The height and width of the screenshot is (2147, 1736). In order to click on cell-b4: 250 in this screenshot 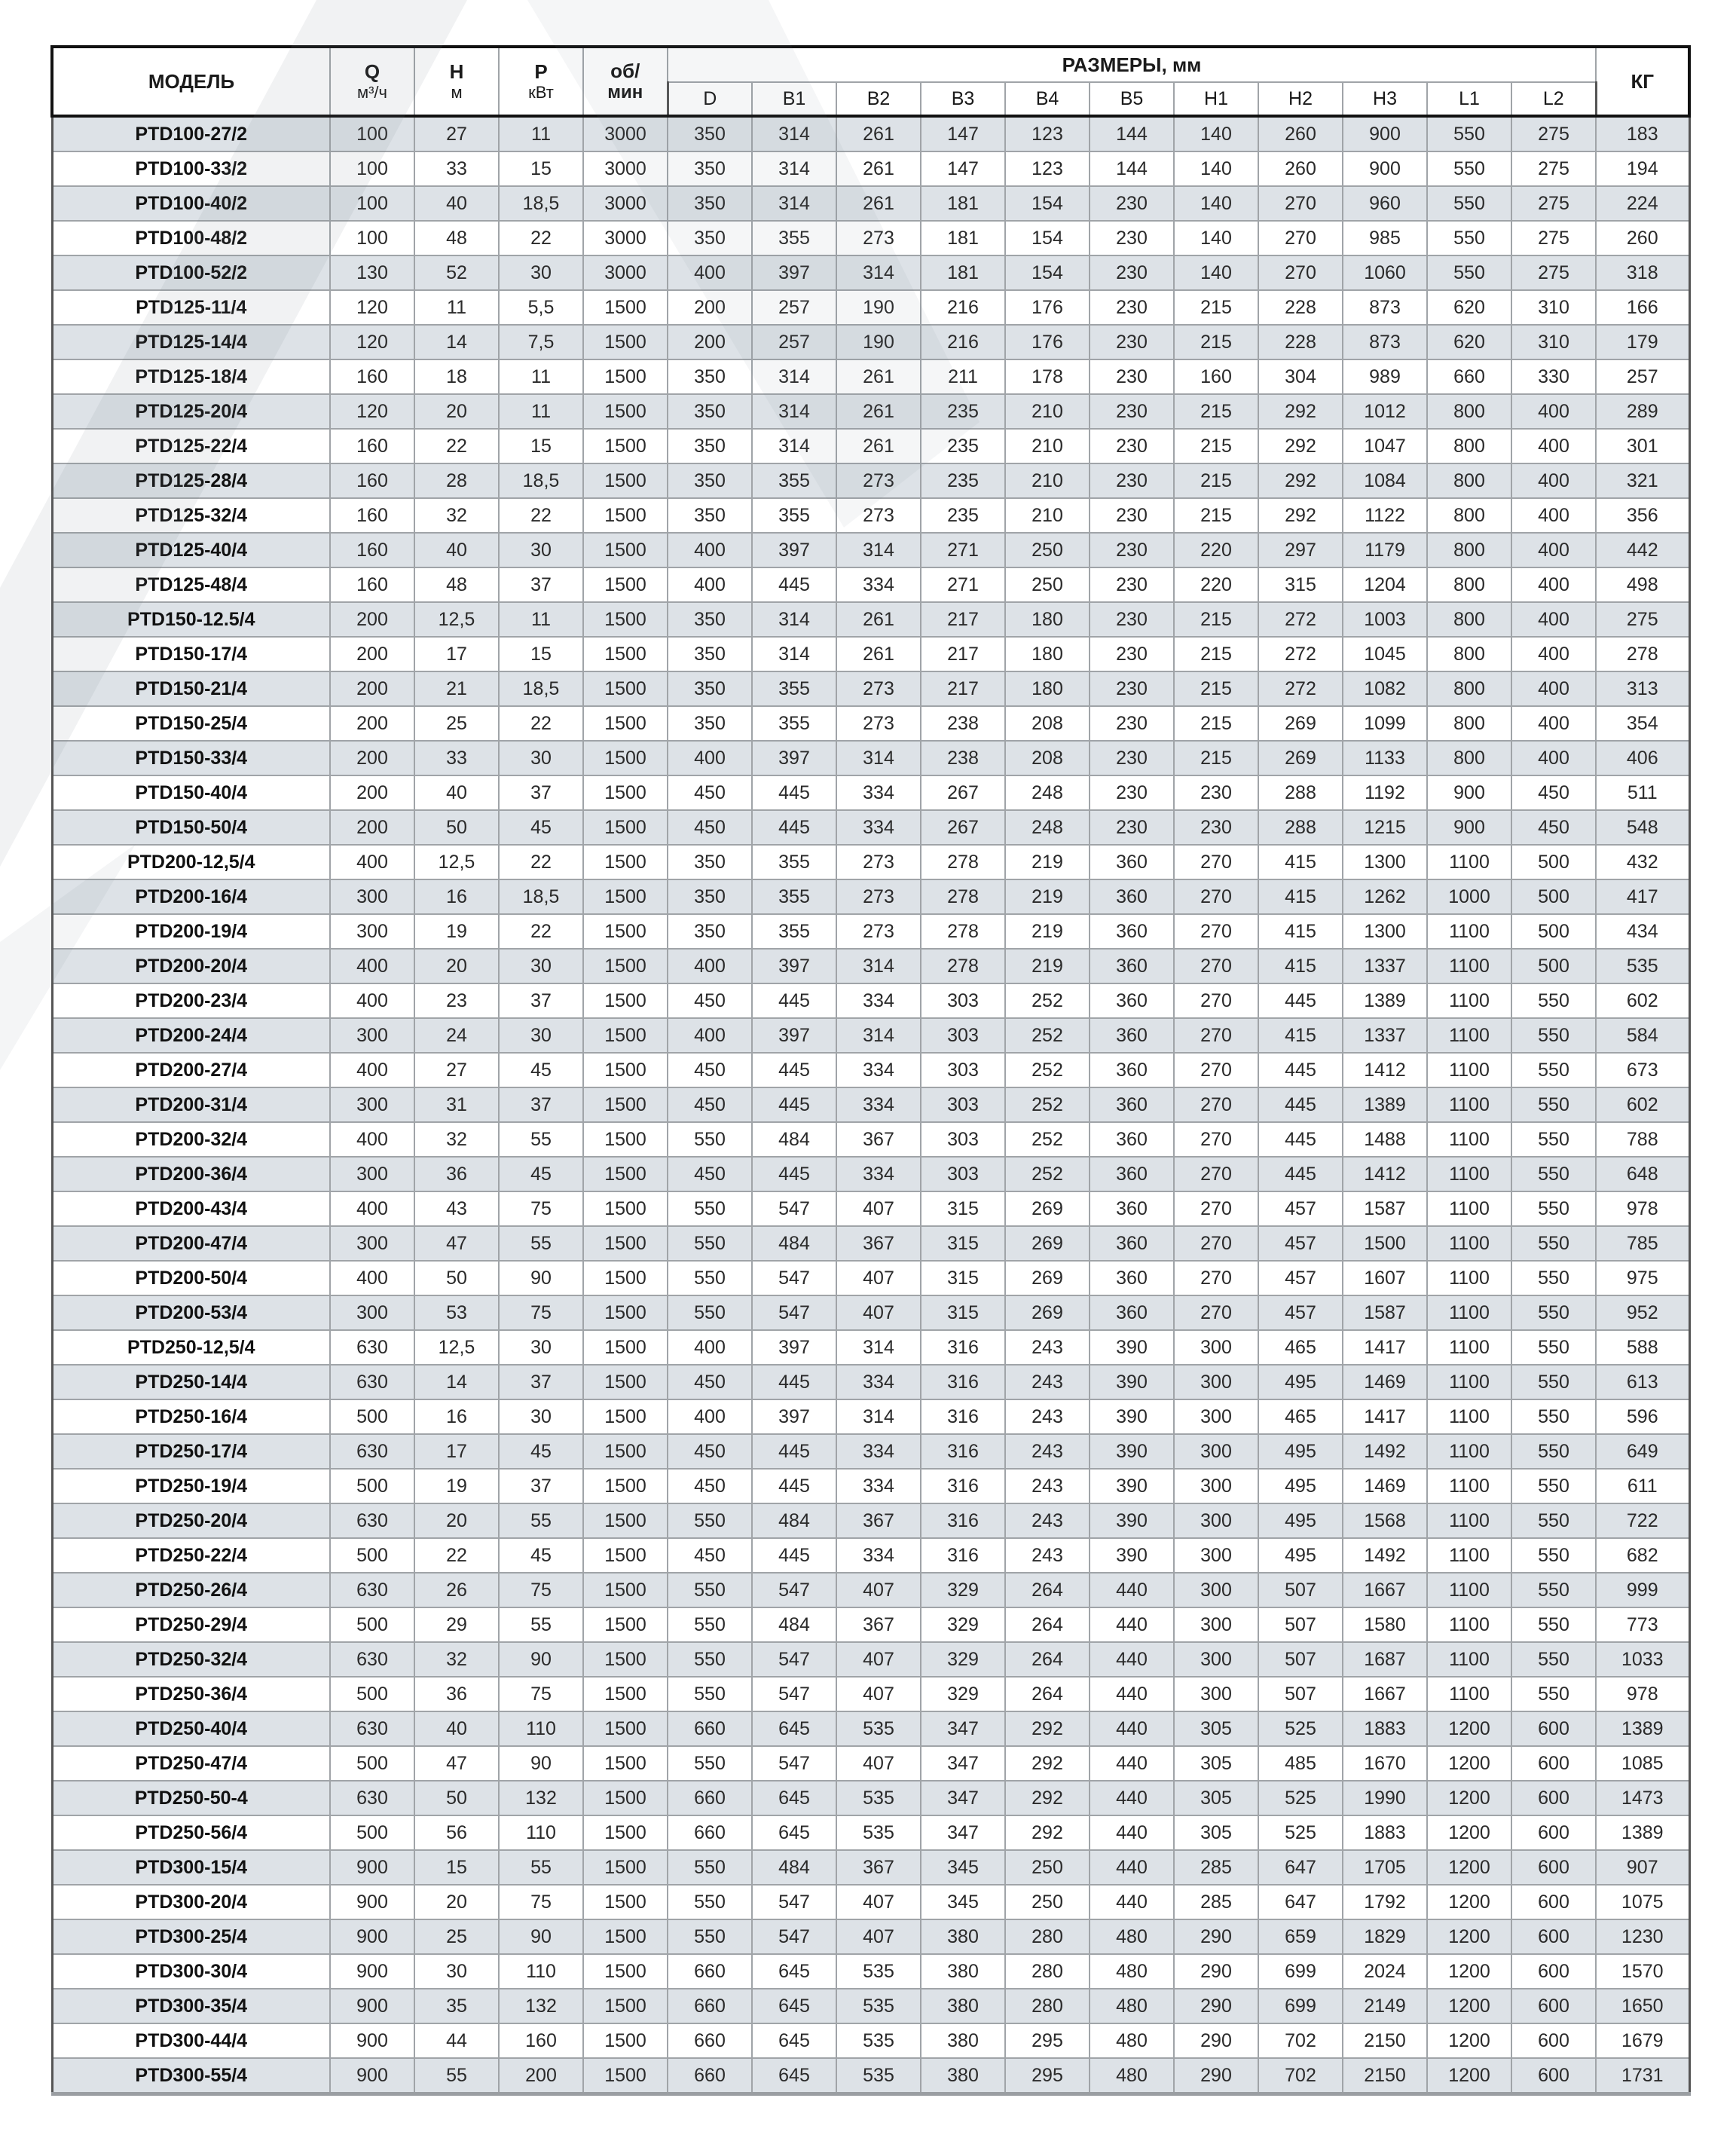, I will do `click(1047, 1902)`.